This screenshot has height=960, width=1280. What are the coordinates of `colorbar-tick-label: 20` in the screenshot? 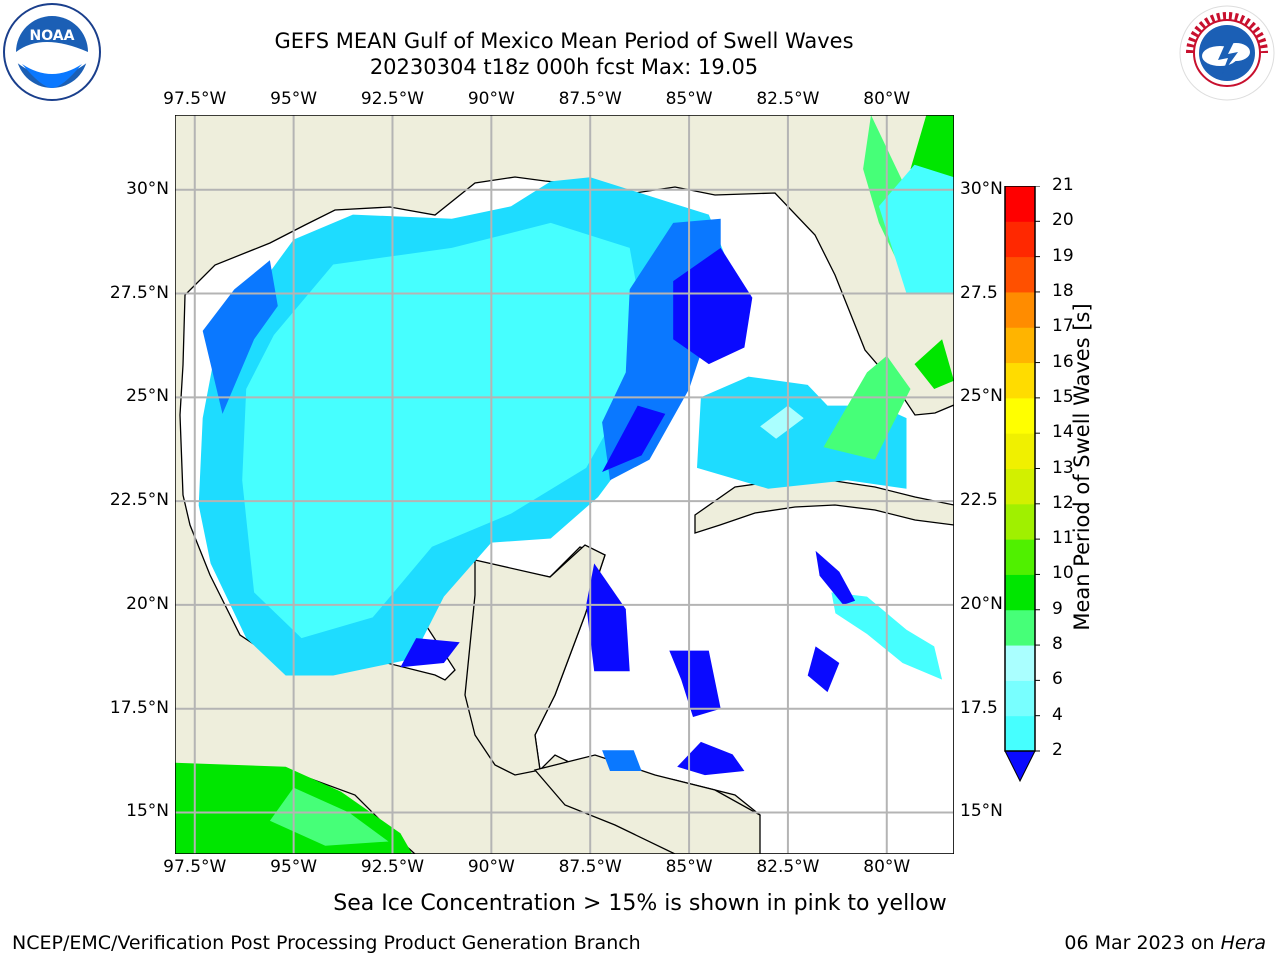 It's located at (1063, 220).